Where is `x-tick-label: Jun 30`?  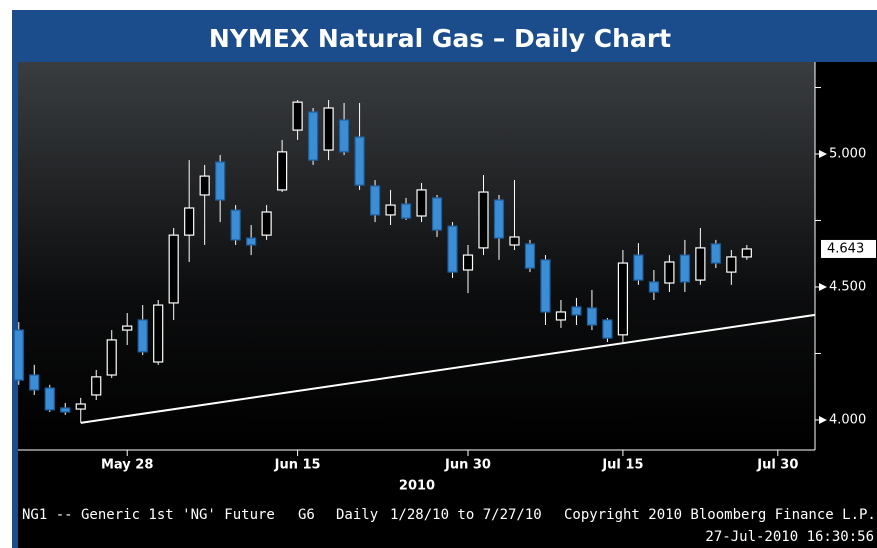
x-tick-label: Jun 30 is located at coordinates (467, 465).